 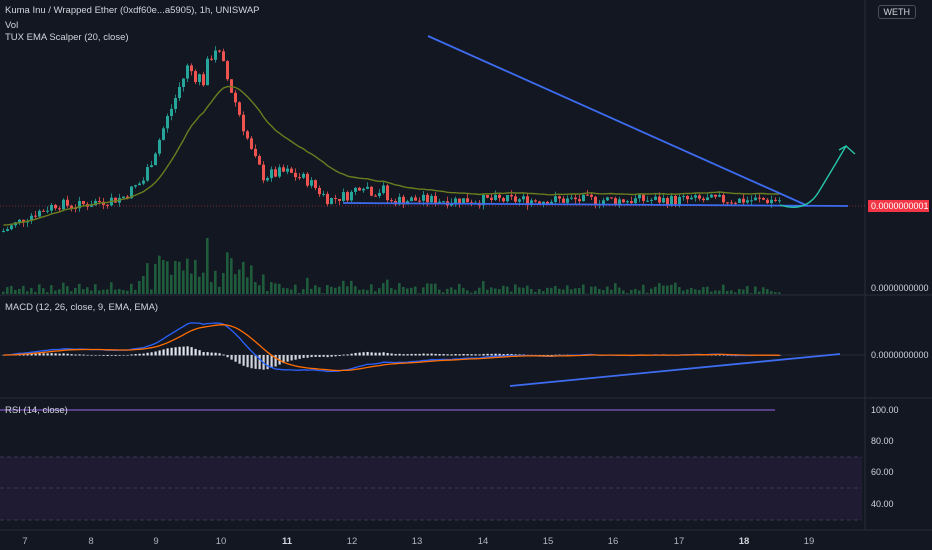 I want to click on support-trendline, so click(x=595, y=204).